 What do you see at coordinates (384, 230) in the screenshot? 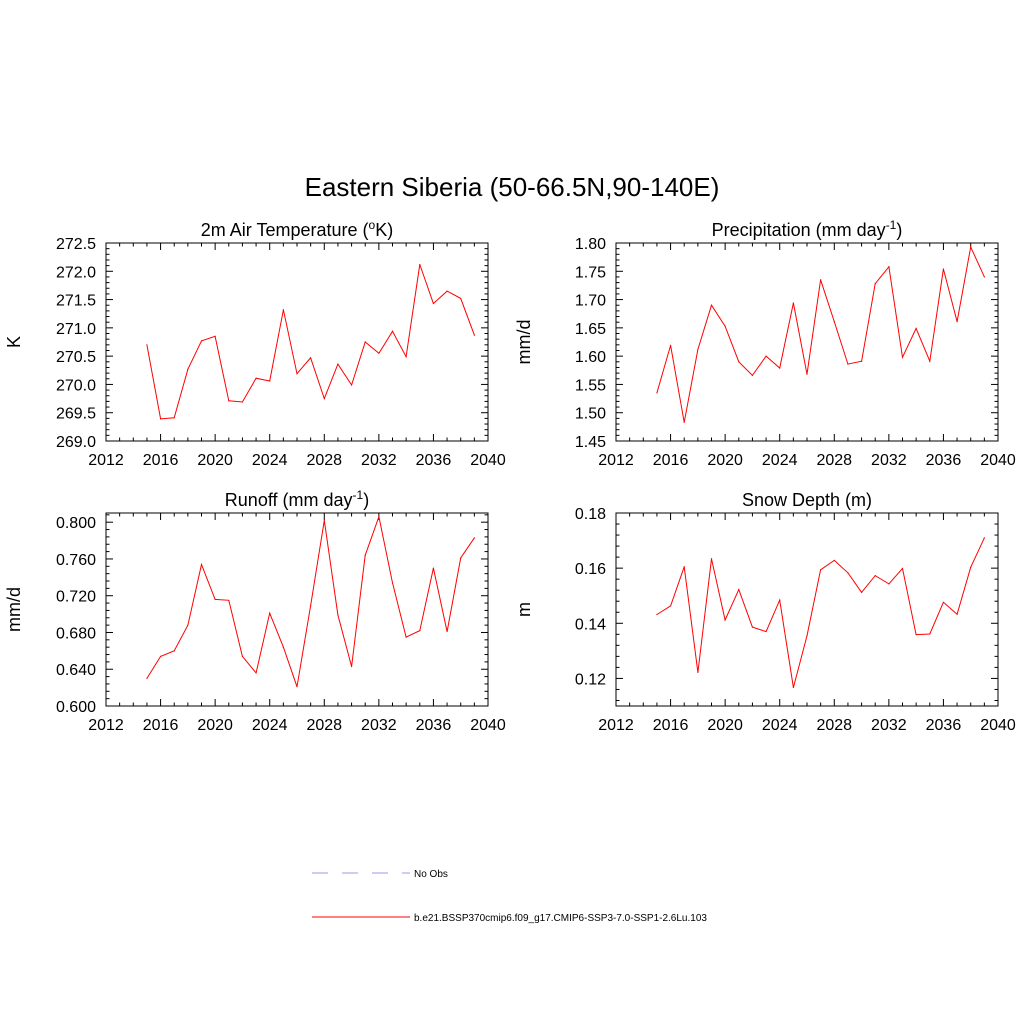
I see `panel-title-text-after: K)` at bounding box center [384, 230].